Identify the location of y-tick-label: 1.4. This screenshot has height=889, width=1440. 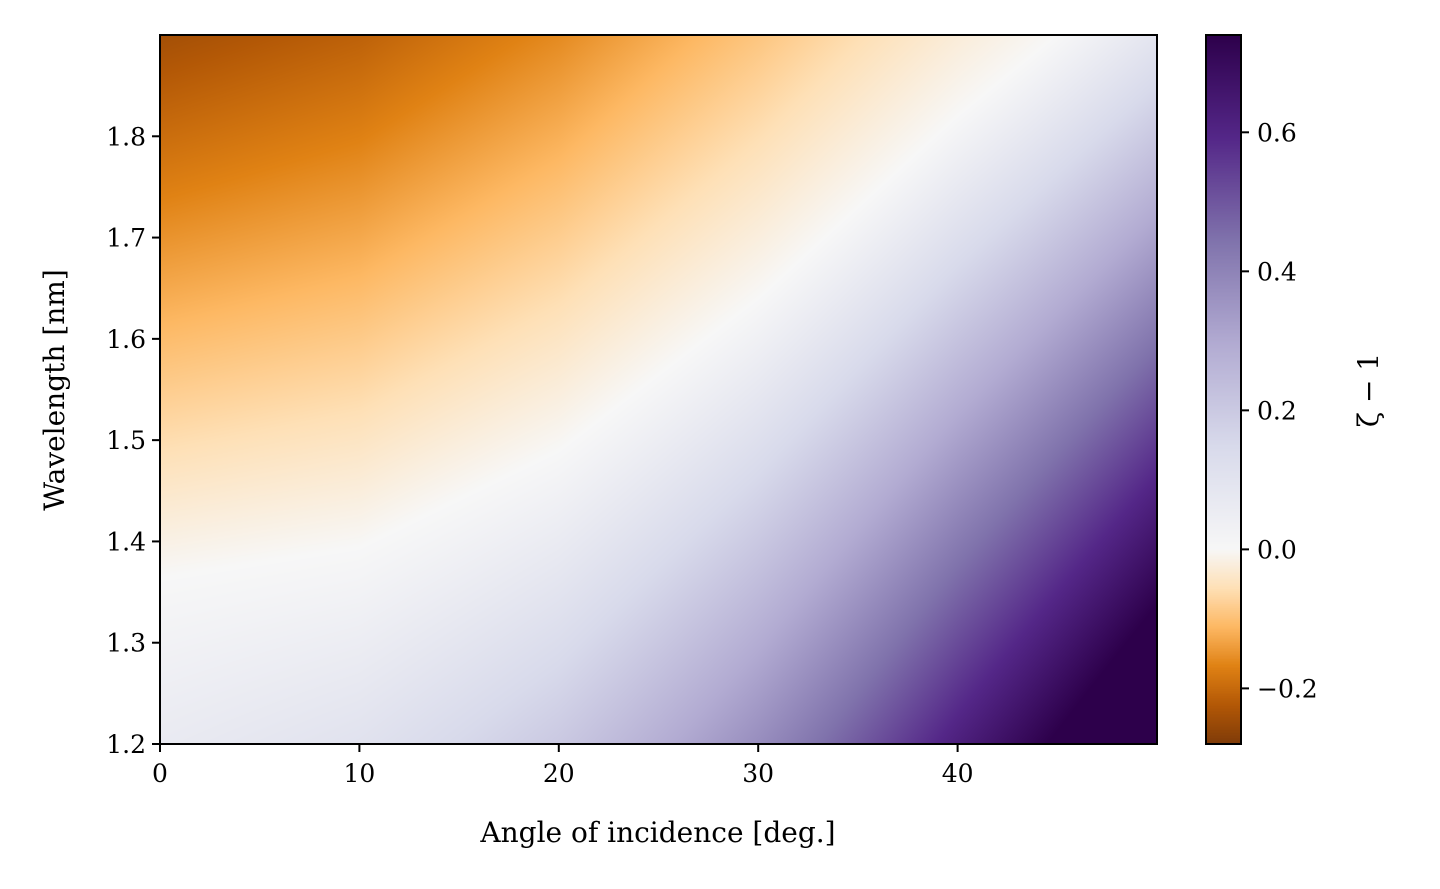
(126, 541).